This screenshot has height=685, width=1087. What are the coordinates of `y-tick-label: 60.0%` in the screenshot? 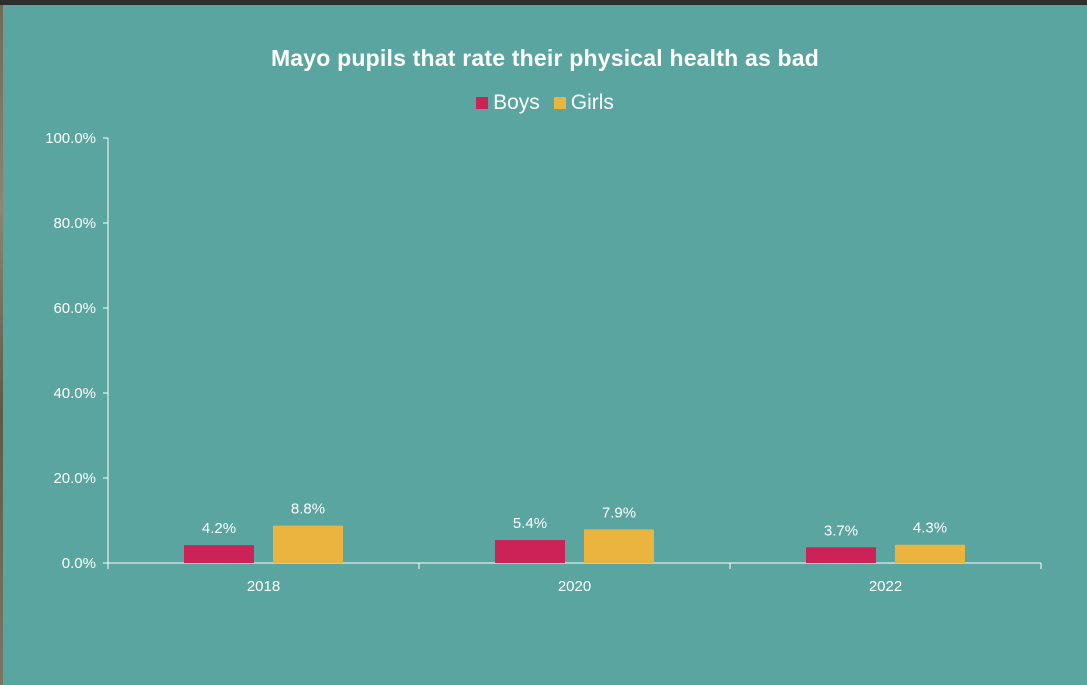 It's located at (74, 308).